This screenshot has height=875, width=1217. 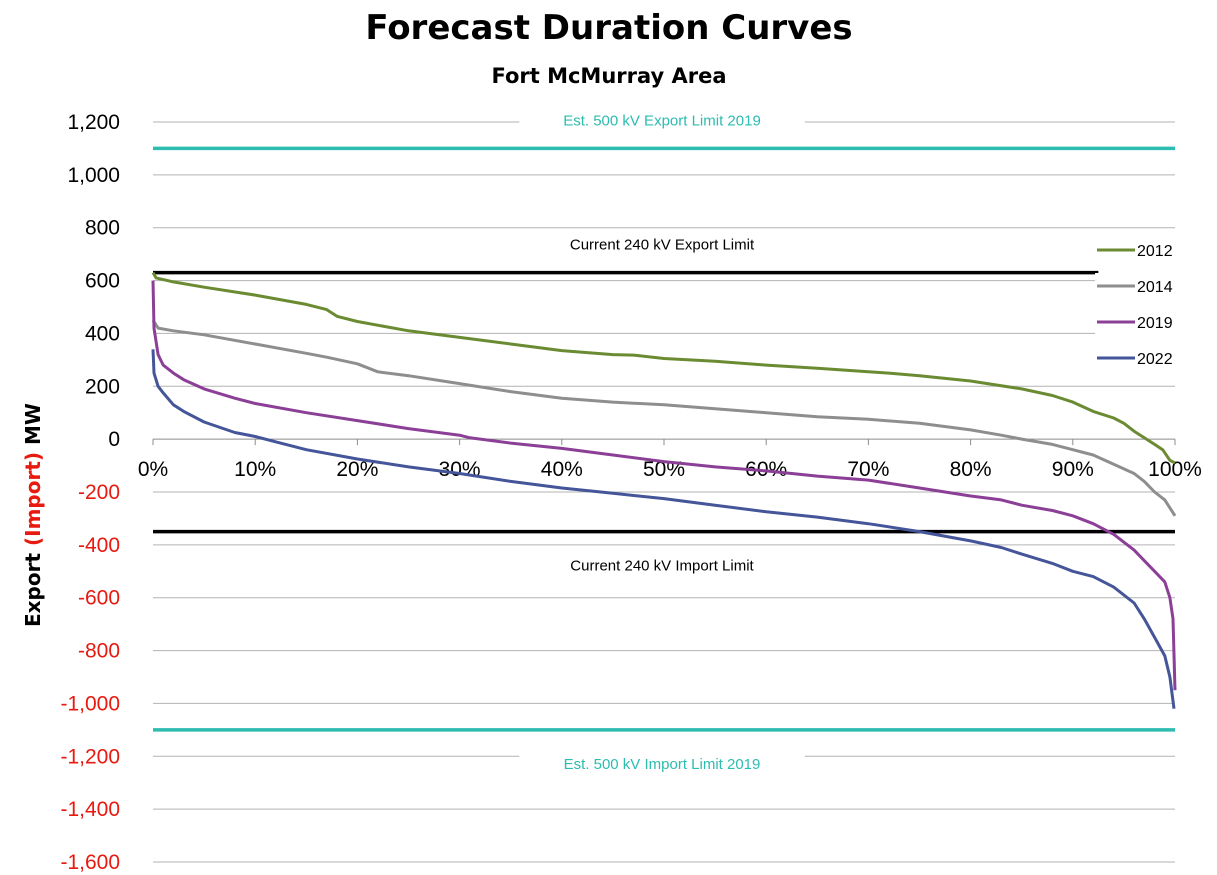 What do you see at coordinates (971, 469) in the screenshot?
I see `x-tick-label: 80%` at bounding box center [971, 469].